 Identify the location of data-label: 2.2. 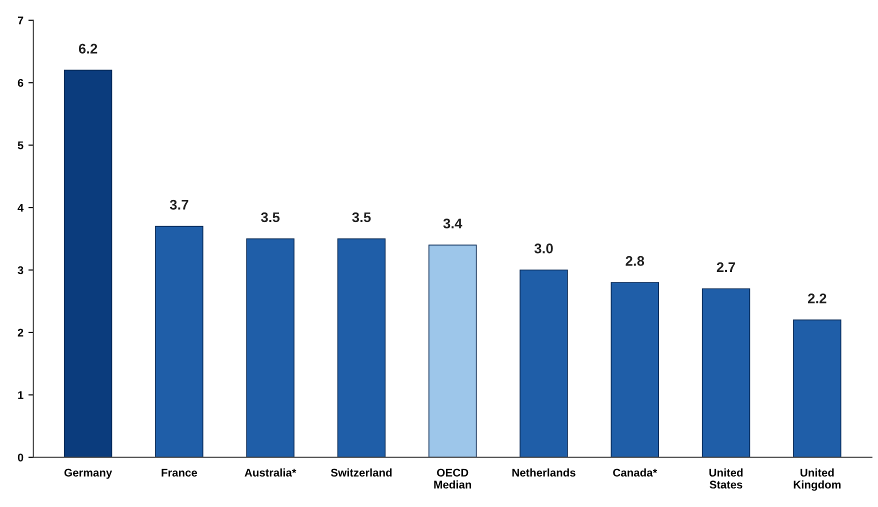
(817, 298).